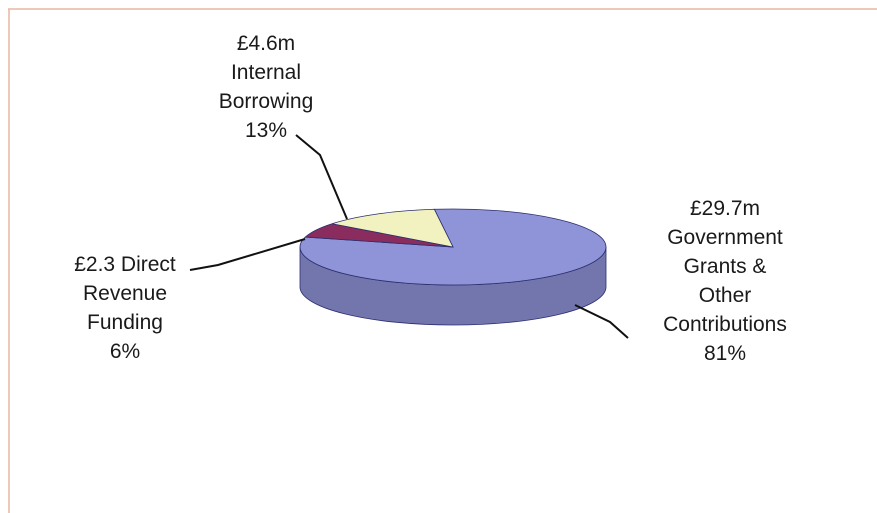  What do you see at coordinates (725, 295) in the screenshot?
I see `data-label-line: Other` at bounding box center [725, 295].